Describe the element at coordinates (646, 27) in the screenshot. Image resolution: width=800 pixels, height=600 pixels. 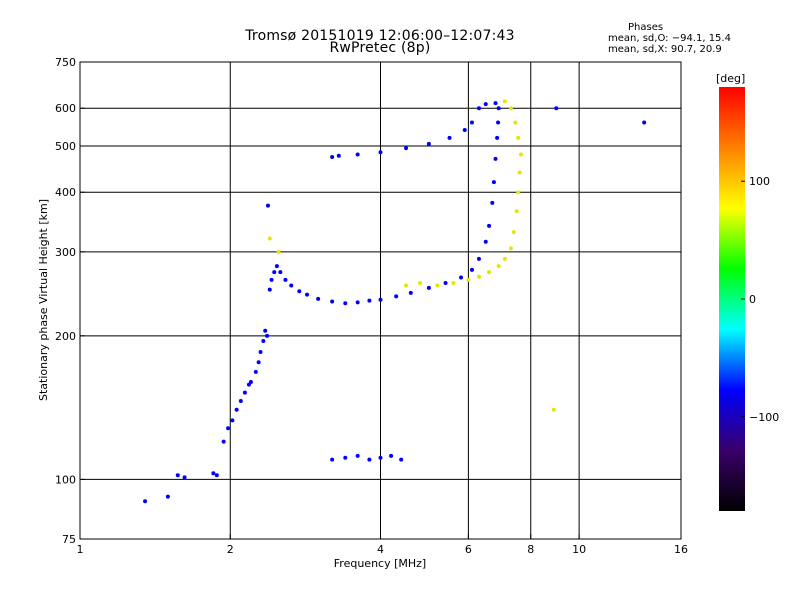
I see `phase-heading: Phases` at that location.